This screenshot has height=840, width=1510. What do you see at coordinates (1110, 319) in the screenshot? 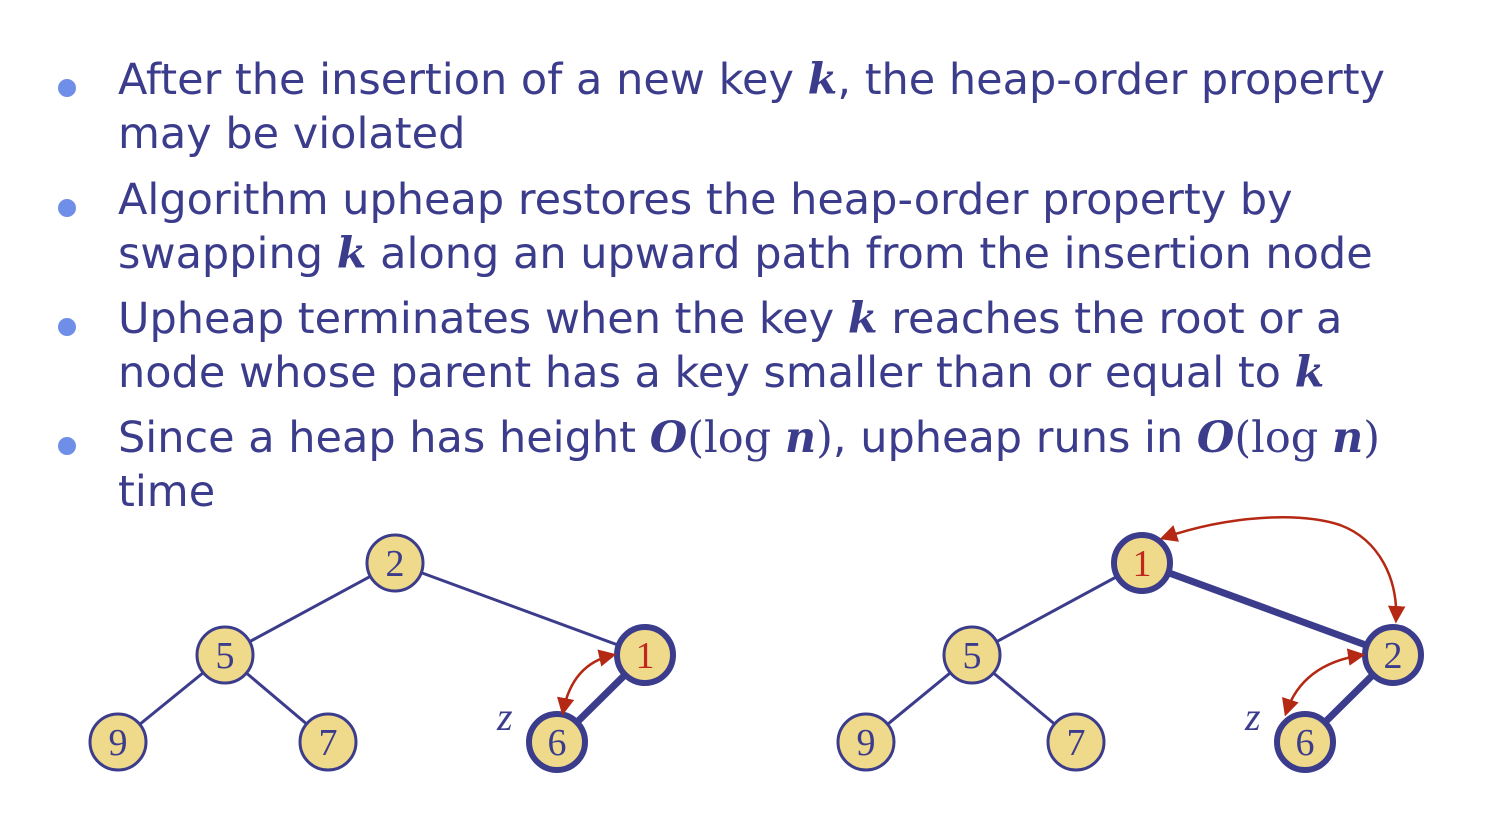
I see `text-fragment: reaches the root or a` at bounding box center [1110, 319].